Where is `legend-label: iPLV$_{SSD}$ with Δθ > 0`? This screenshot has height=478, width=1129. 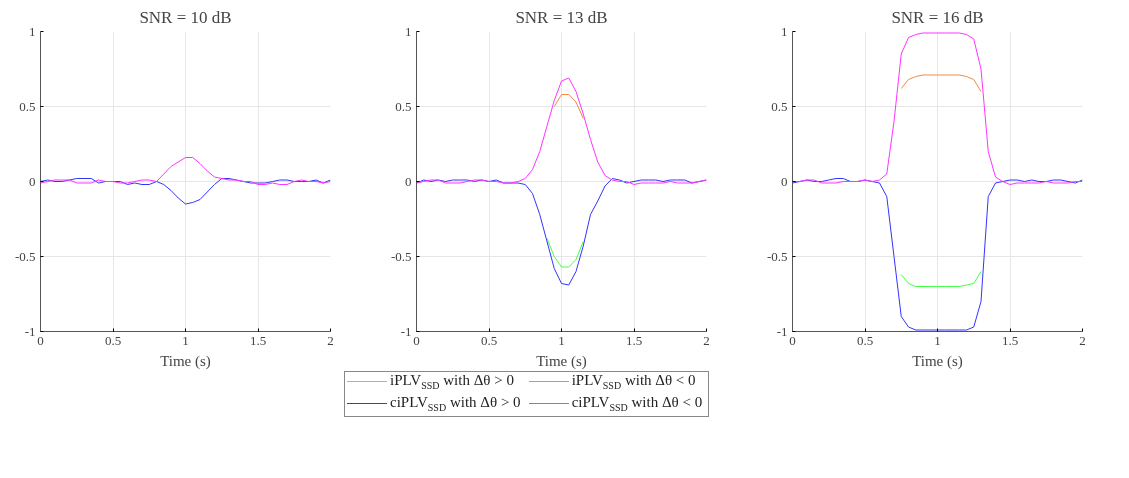 legend-label: iPLV$_{SSD}$ with Δθ > 0 is located at coordinates (452, 381).